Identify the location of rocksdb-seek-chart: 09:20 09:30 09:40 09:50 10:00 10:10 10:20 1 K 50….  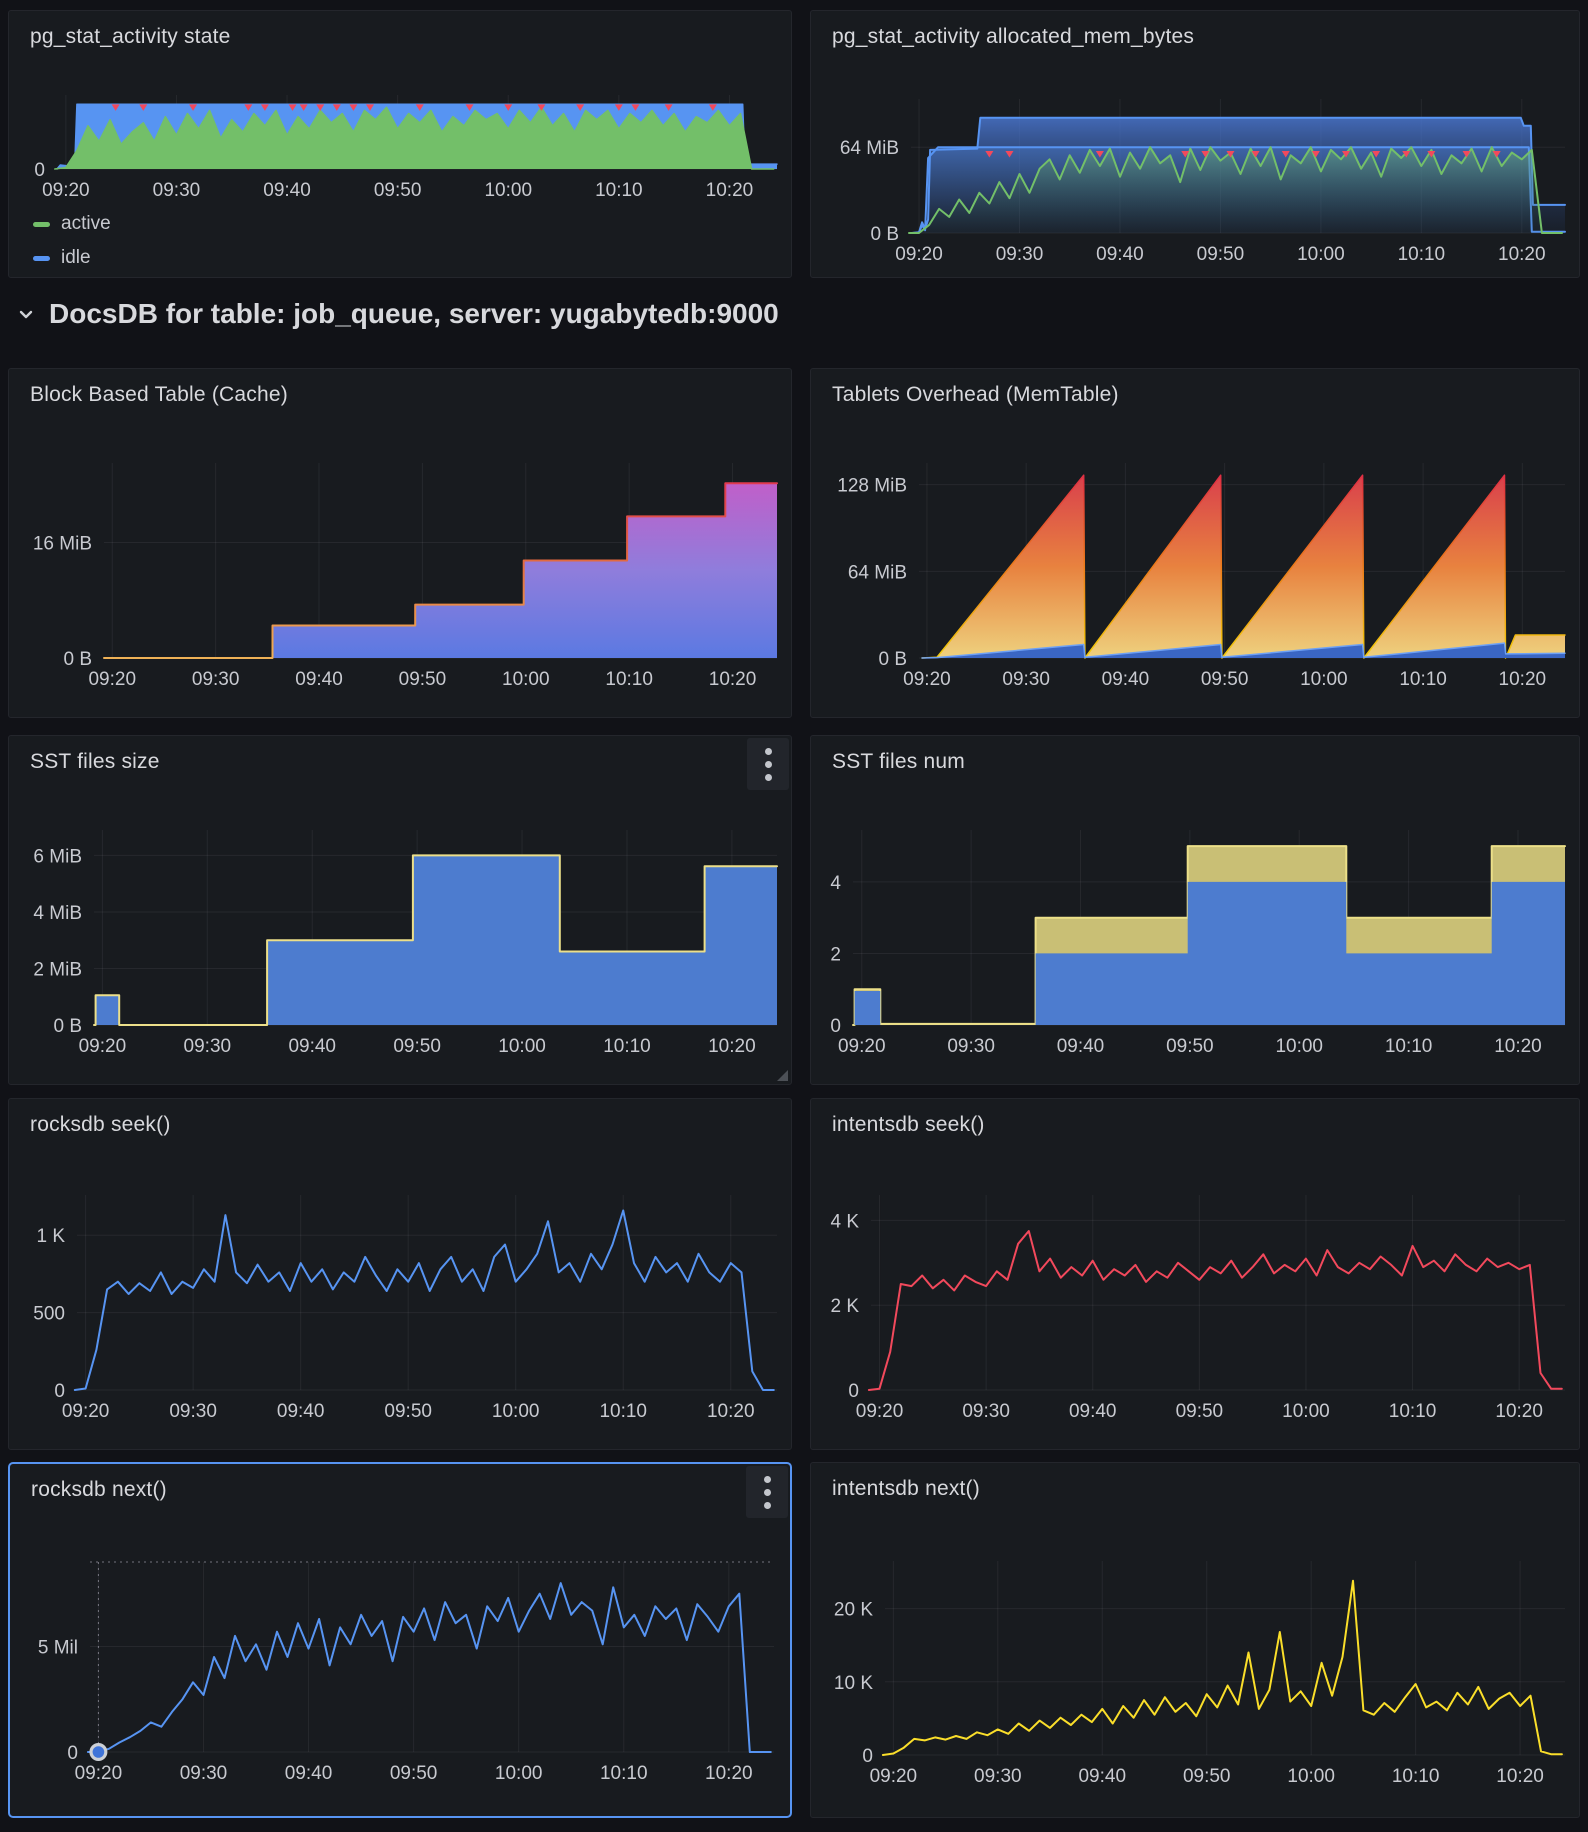
(400, 1274).